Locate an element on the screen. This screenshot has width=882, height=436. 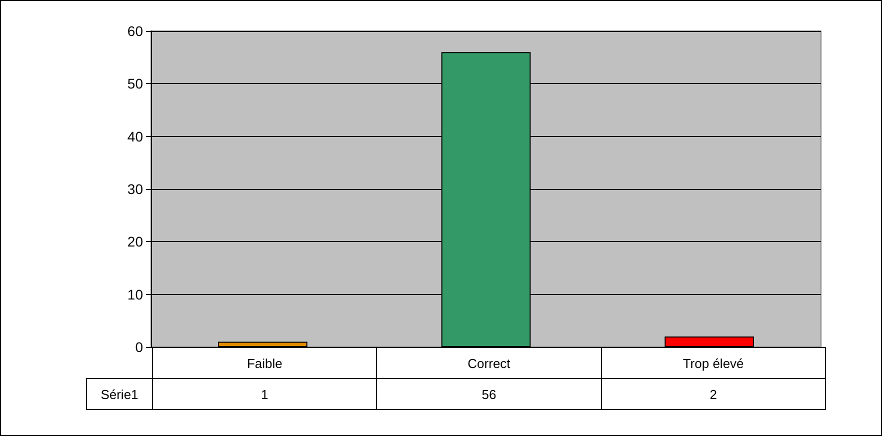
text: Série1 is located at coordinates (119, 394).